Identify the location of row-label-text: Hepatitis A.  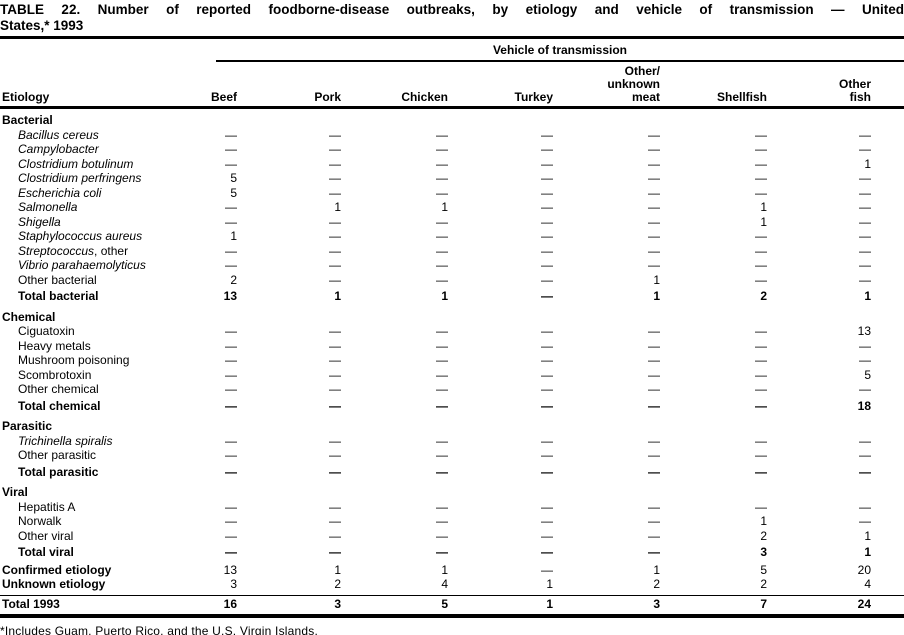
(47, 506).